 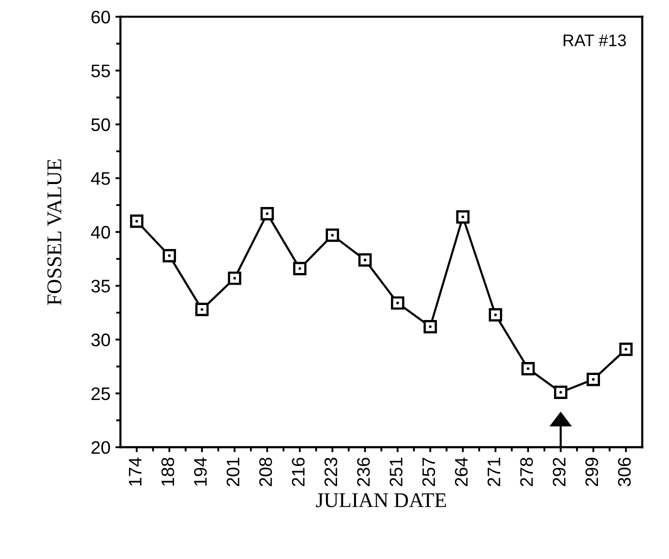 I want to click on x-tick-label: 278, so click(x=526, y=472).